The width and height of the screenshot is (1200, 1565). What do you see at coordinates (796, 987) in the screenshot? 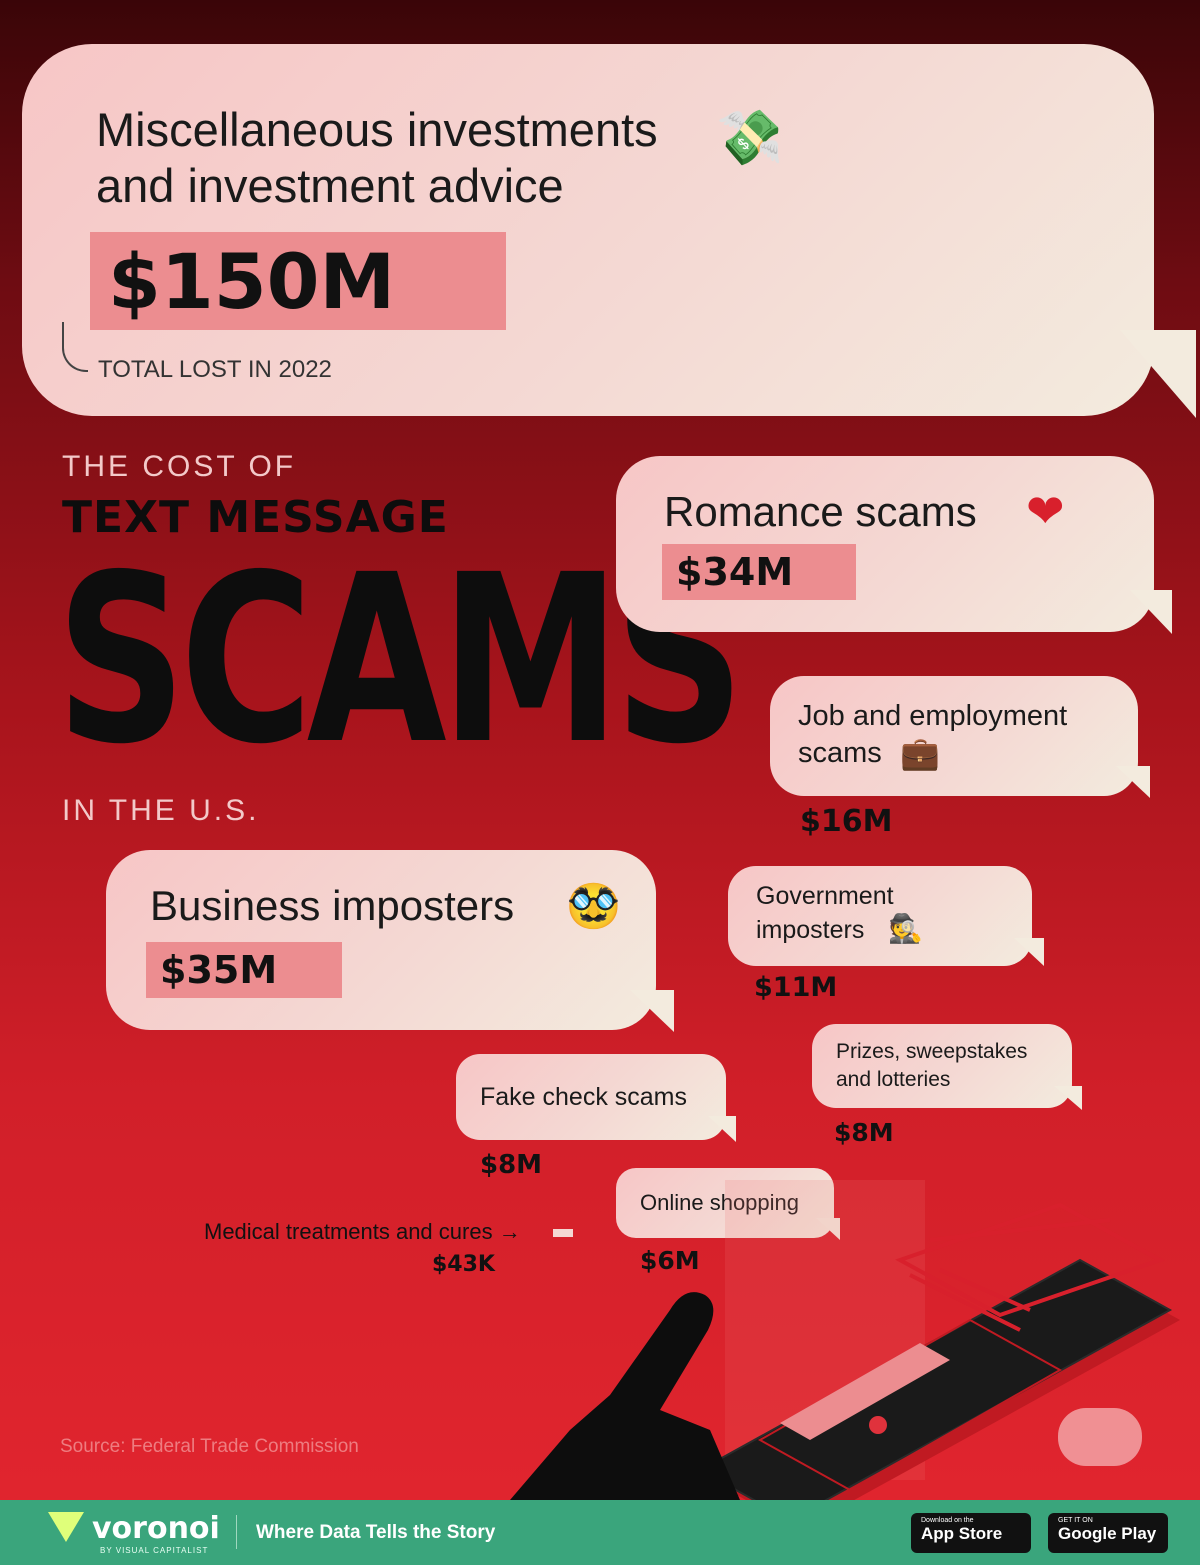
I see `government-amount: $11M` at bounding box center [796, 987].